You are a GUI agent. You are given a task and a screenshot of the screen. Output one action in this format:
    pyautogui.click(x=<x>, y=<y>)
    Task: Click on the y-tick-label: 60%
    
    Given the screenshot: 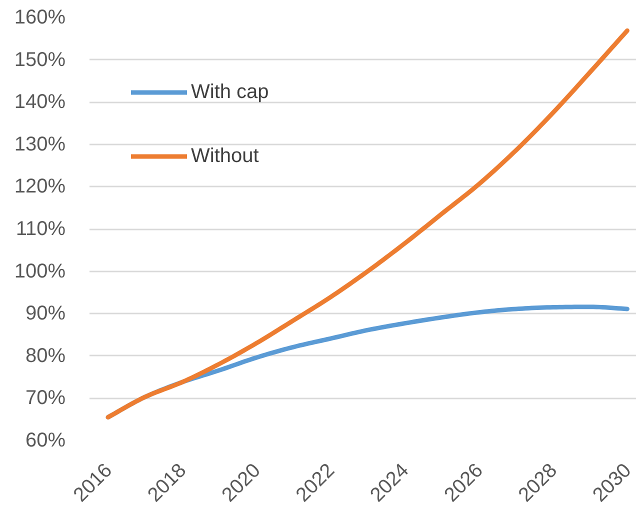 What is the action you would take?
    pyautogui.click(x=45, y=441)
    